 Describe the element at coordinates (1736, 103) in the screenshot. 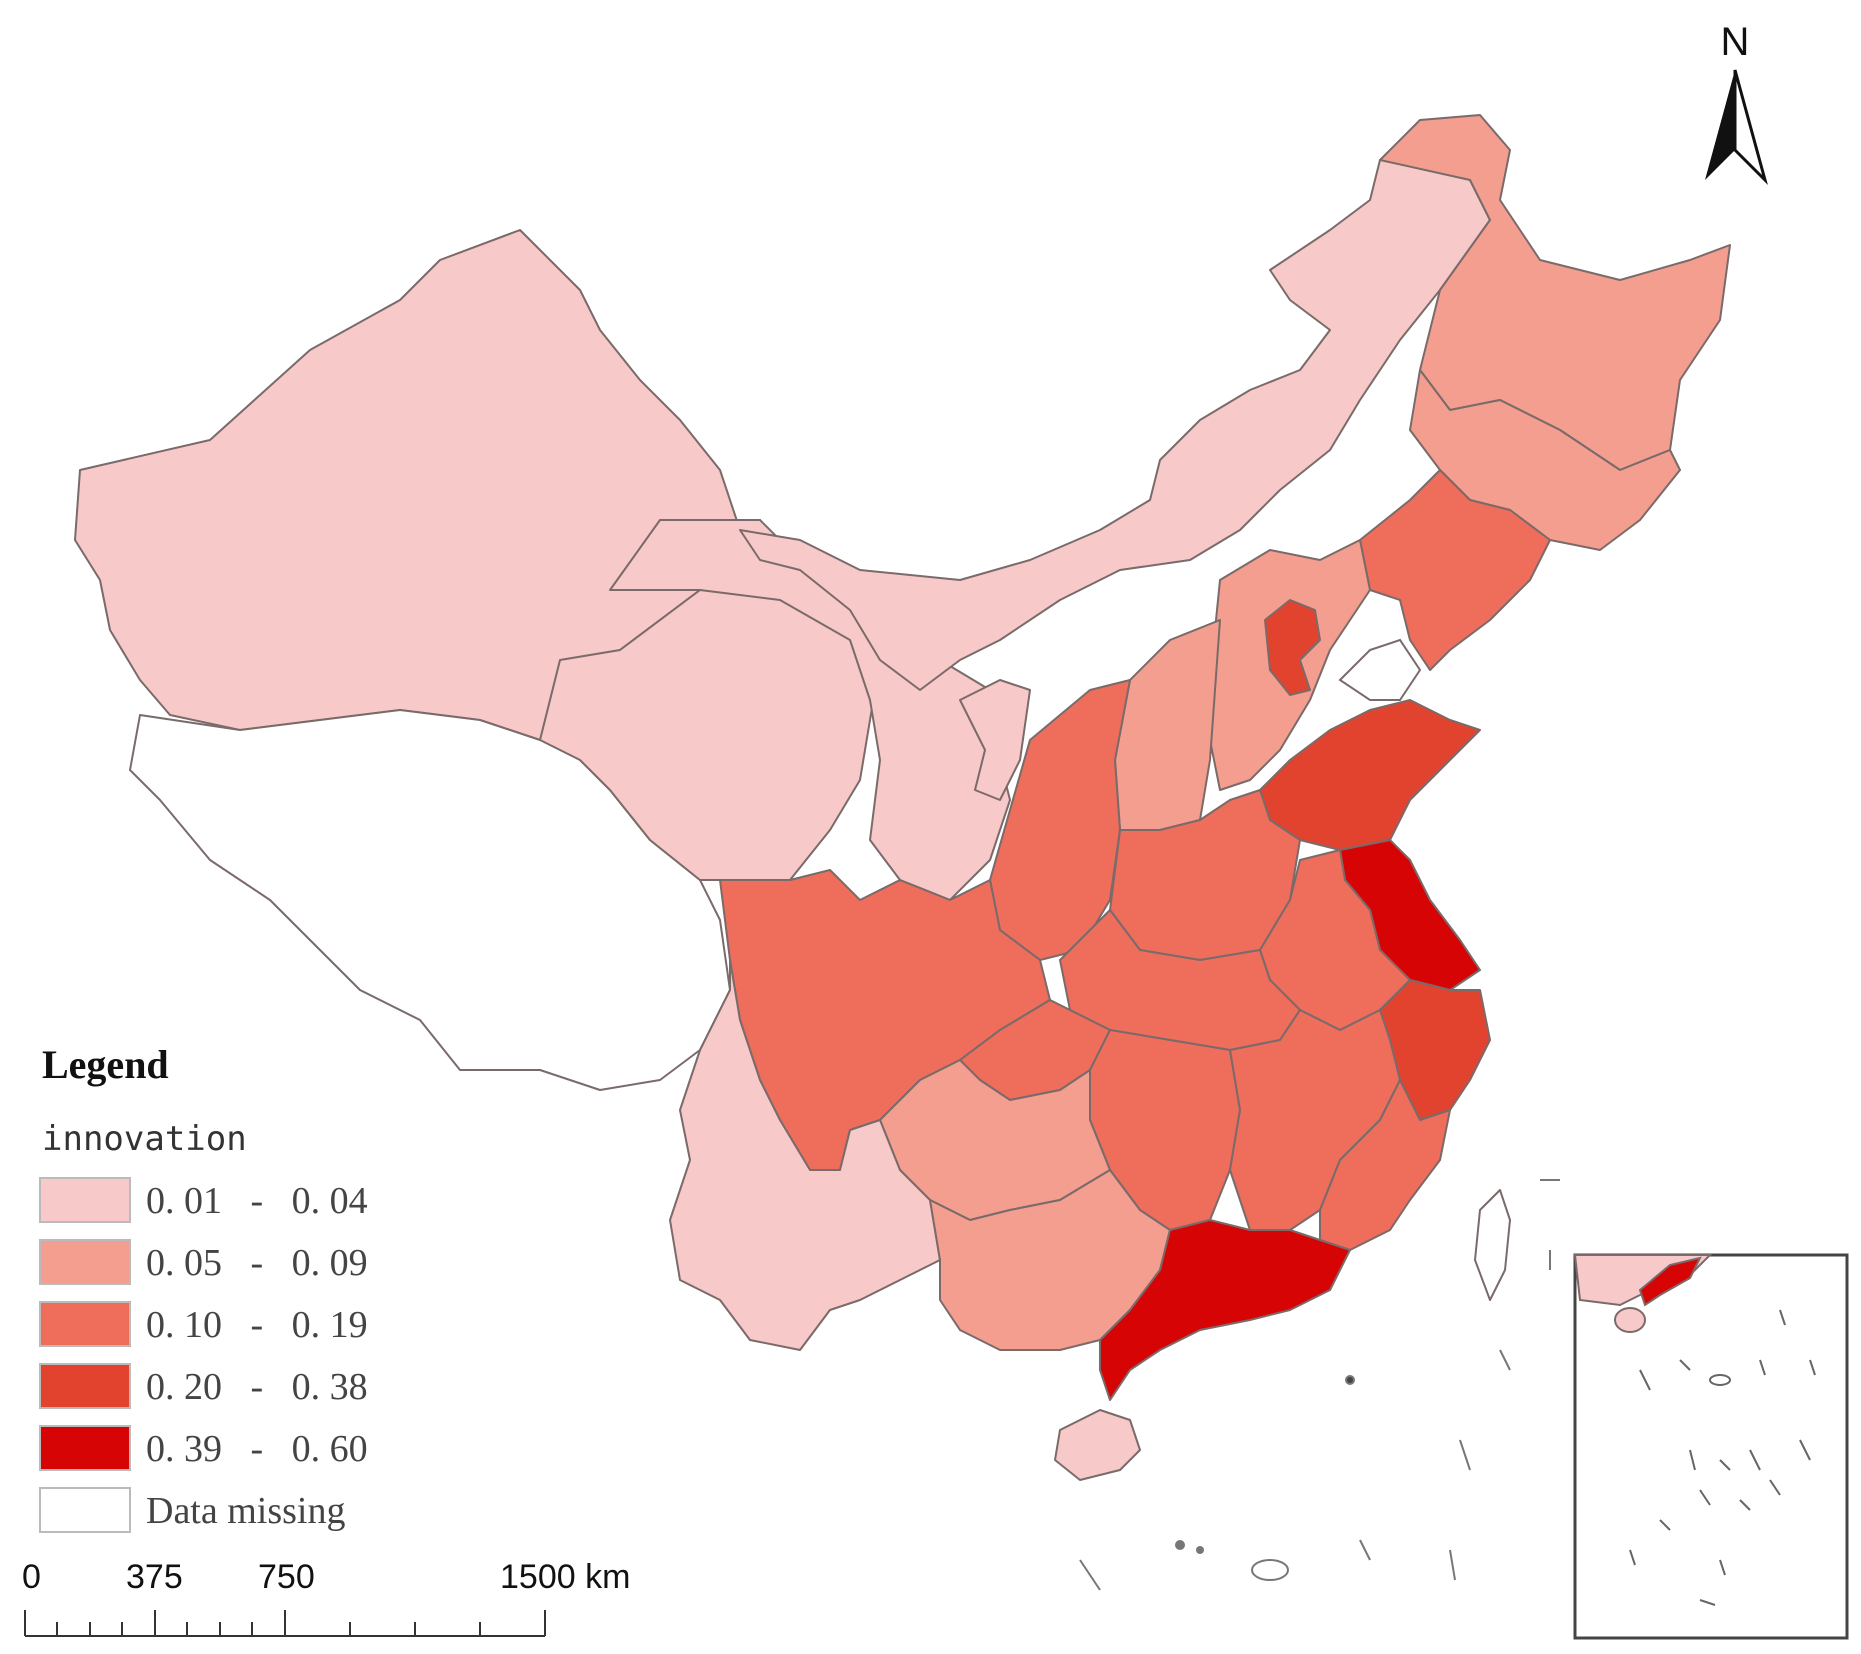

I see `north-arrow: N` at that location.